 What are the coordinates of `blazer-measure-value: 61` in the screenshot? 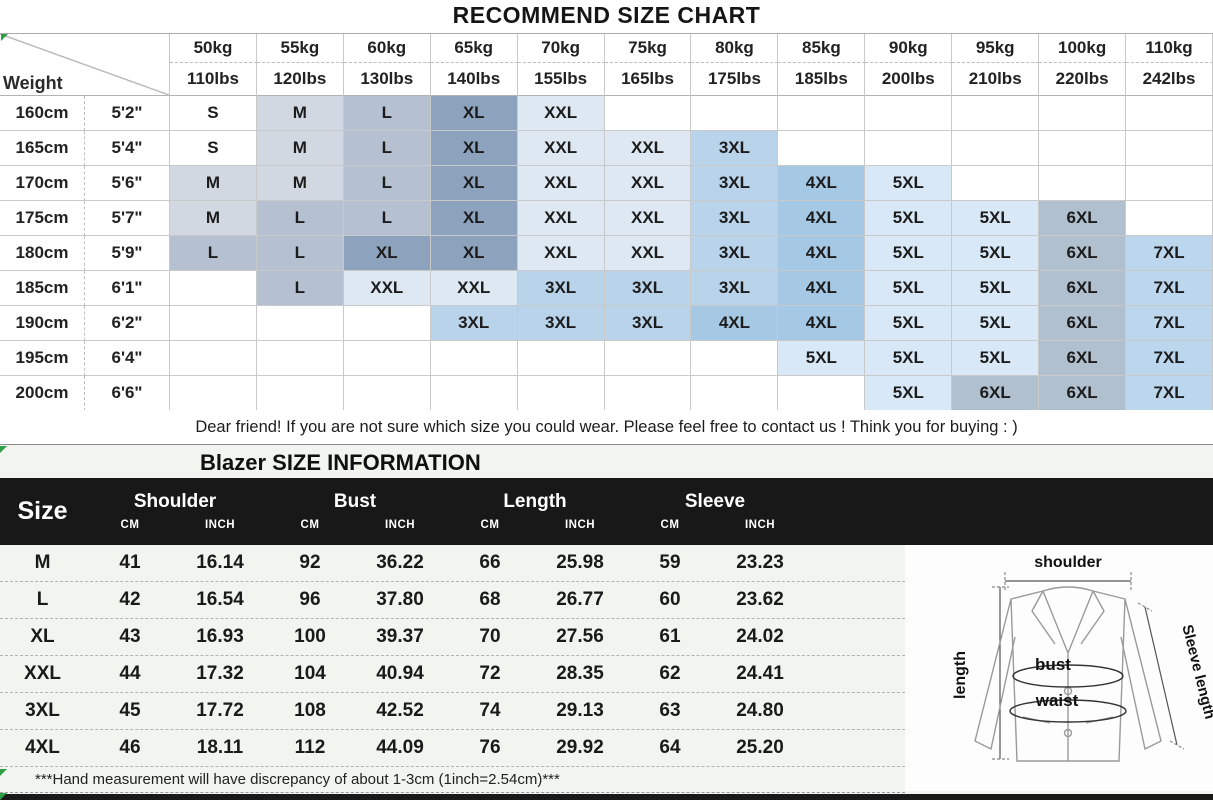 It's located at (670, 636).